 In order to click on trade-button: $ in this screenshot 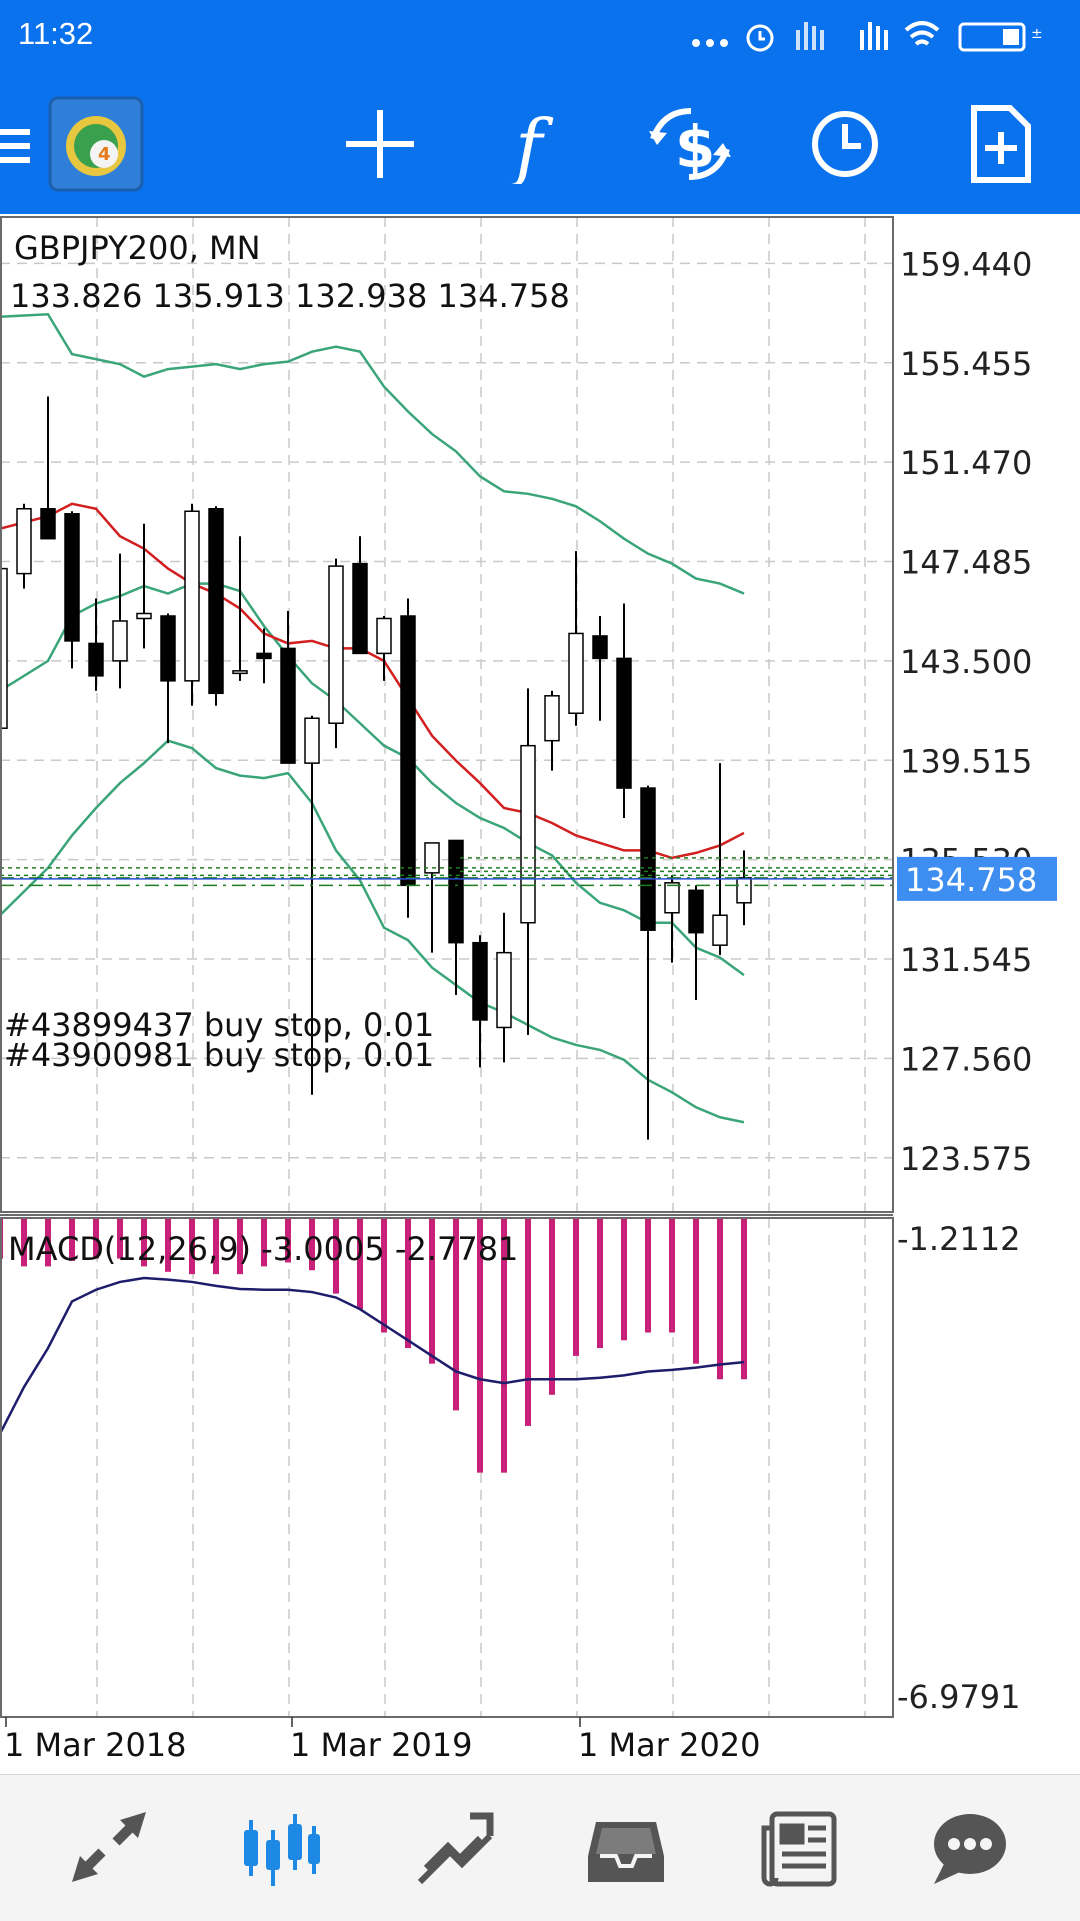, I will do `click(690, 143)`.